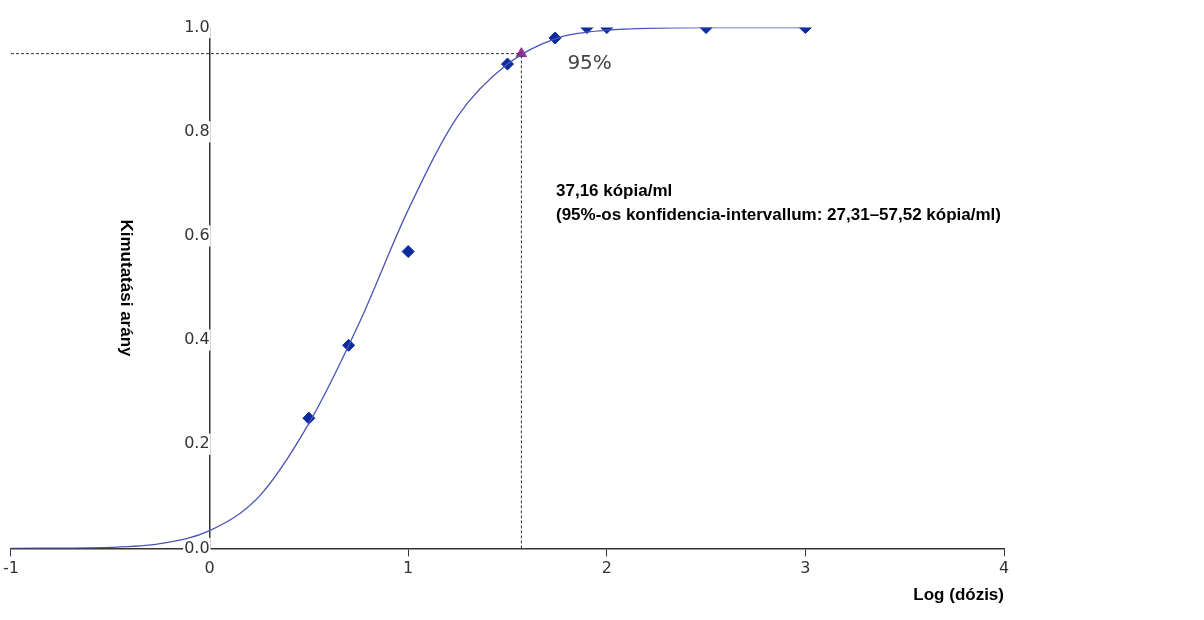  What do you see at coordinates (805, 568) in the screenshot?
I see `x-tick-label: 3` at bounding box center [805, 568].